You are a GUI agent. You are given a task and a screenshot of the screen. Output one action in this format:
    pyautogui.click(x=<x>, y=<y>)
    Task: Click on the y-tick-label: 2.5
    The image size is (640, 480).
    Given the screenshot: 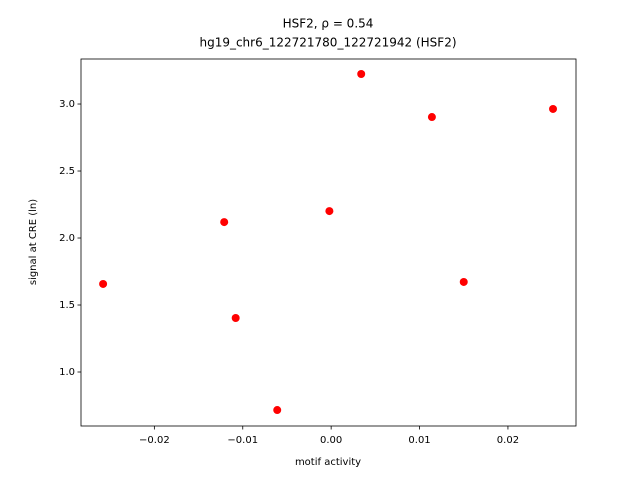 What is the action you would take?
    pyautogui.click(x=67, y=171)
    